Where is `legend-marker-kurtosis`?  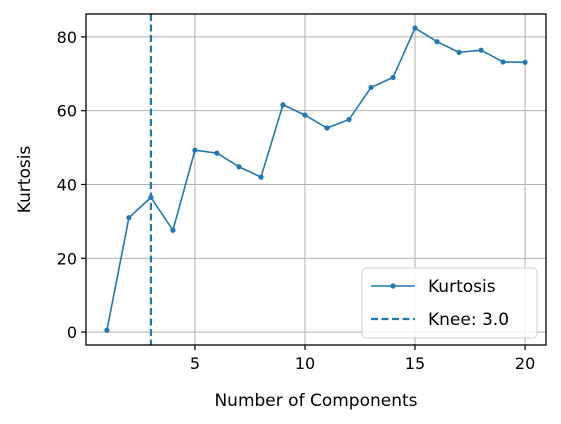
legend-marker-kurtosis is located at coordinates (393, 286).